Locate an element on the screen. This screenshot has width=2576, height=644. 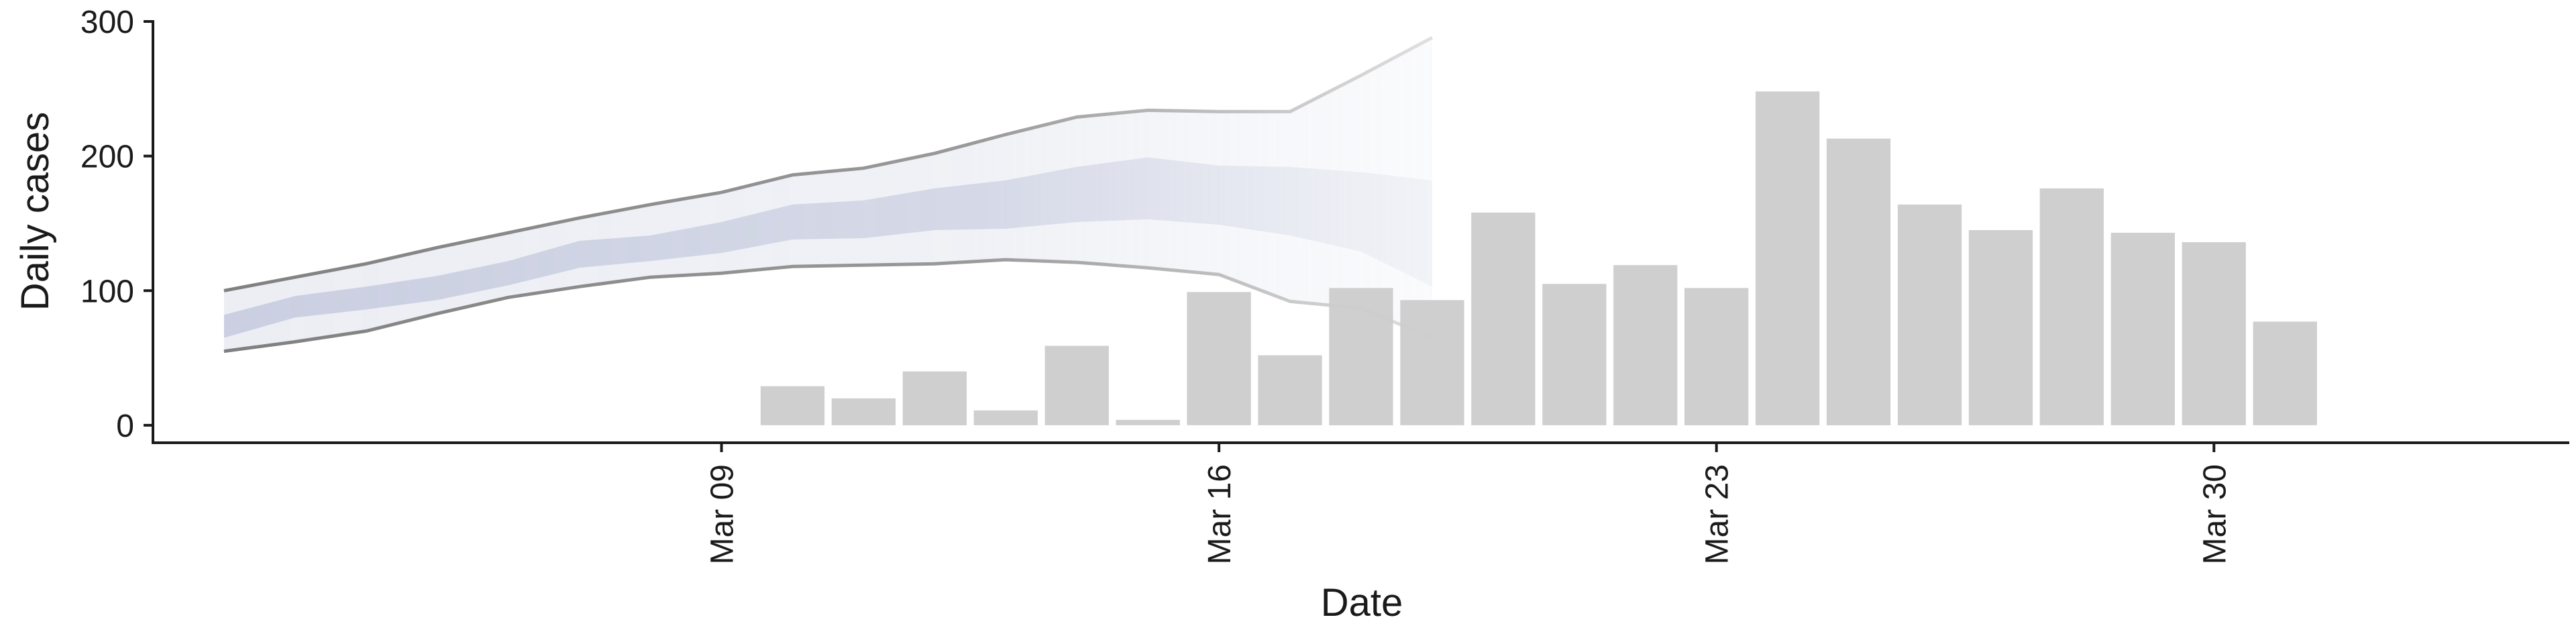
y-tick-label: 200 is located at coordinates (107, 157).